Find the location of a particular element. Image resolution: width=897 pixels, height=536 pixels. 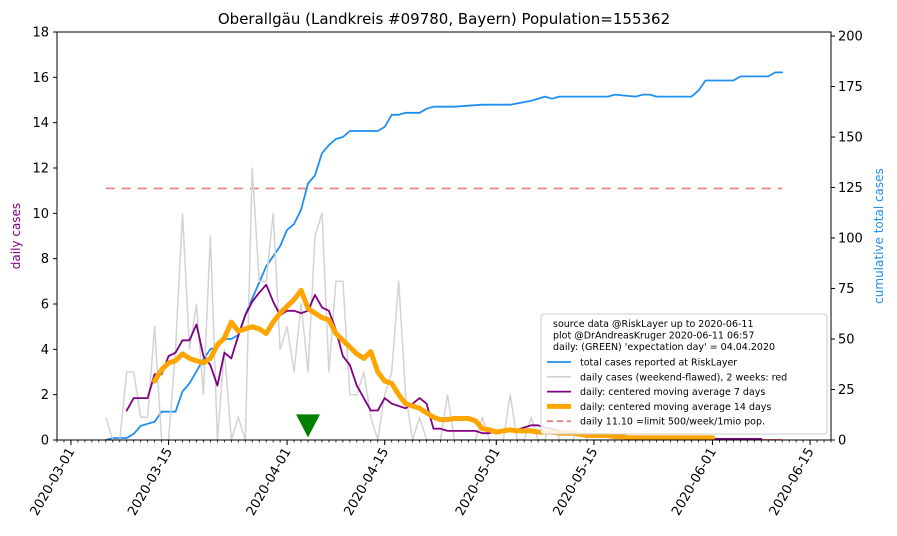

legend-box is located at coordinates (684, 374).